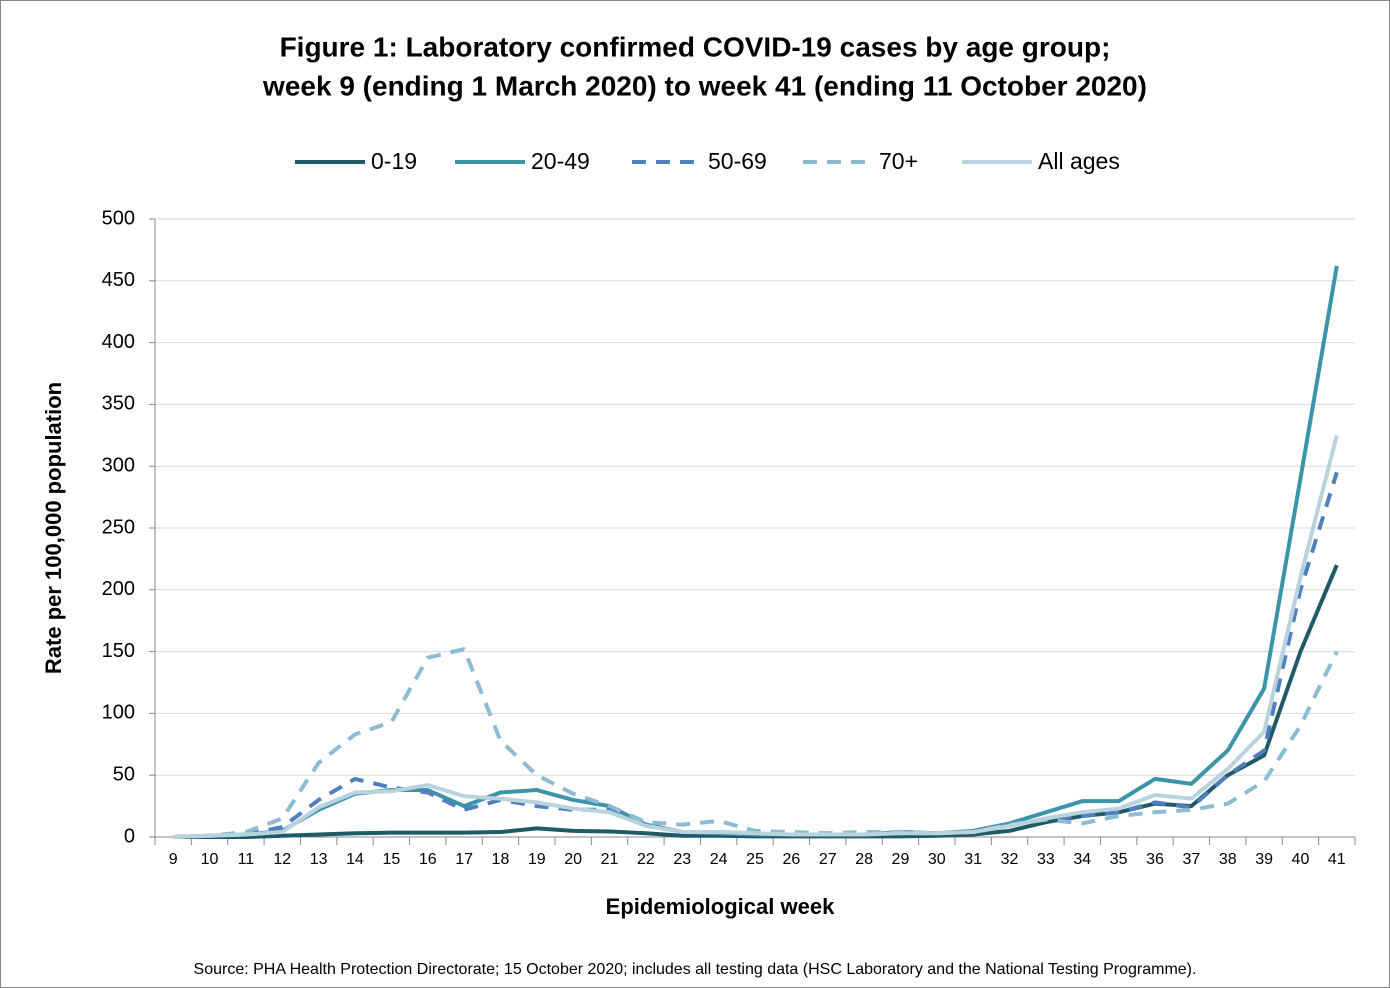  Describe the element at coordinates (973, 859) in the screenshot. I see `x-tick-label: 31` at that location.